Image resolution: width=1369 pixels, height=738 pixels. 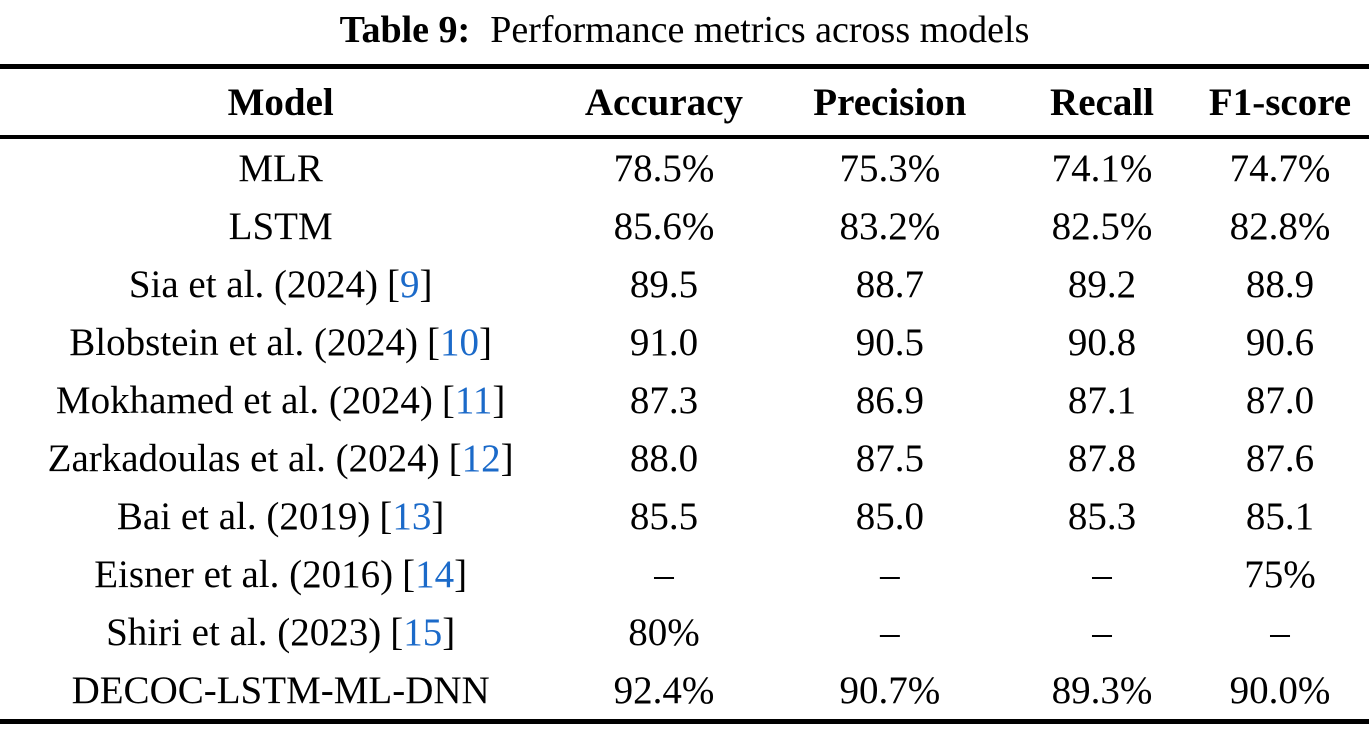 What do you see at coordinates (1280, 516) in the screenshot?
I see `f1-score-cell: 85.1` at bounding box center [1280, 516].